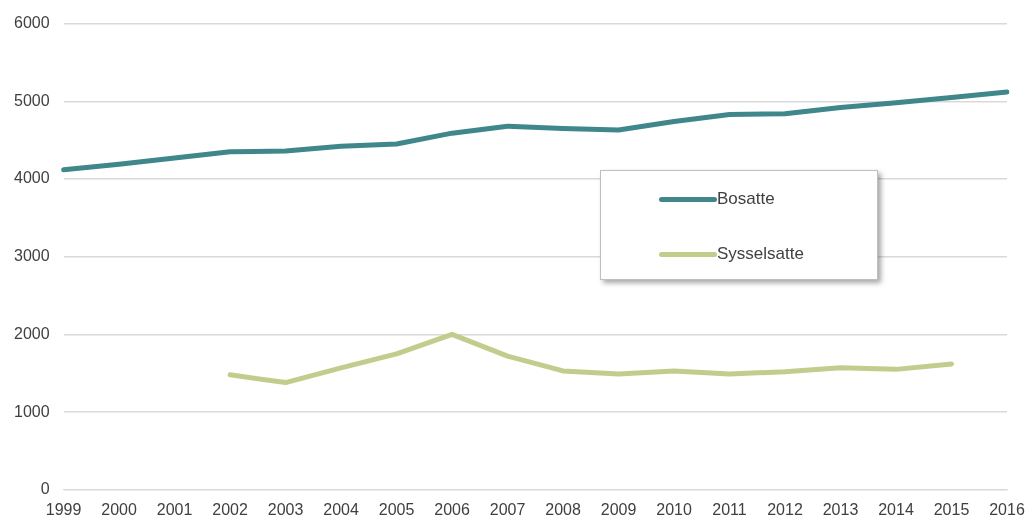 The image size is (1035, 527). What do you see at coordinates (119, 509) in the screenshot?
I see `x-tick-label: 2000` at bounding box center [119, 509].